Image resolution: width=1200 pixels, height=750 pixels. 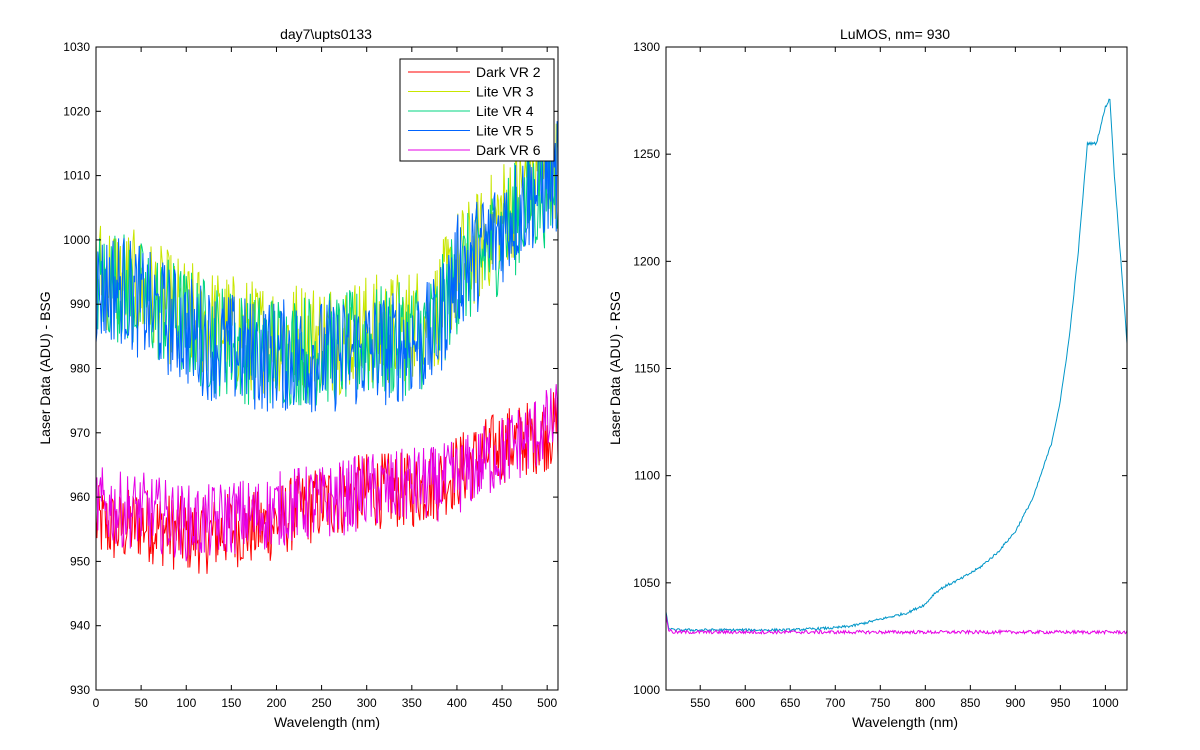 I want to click on left-x-tick-label: 200, so click(x=276, y=703).